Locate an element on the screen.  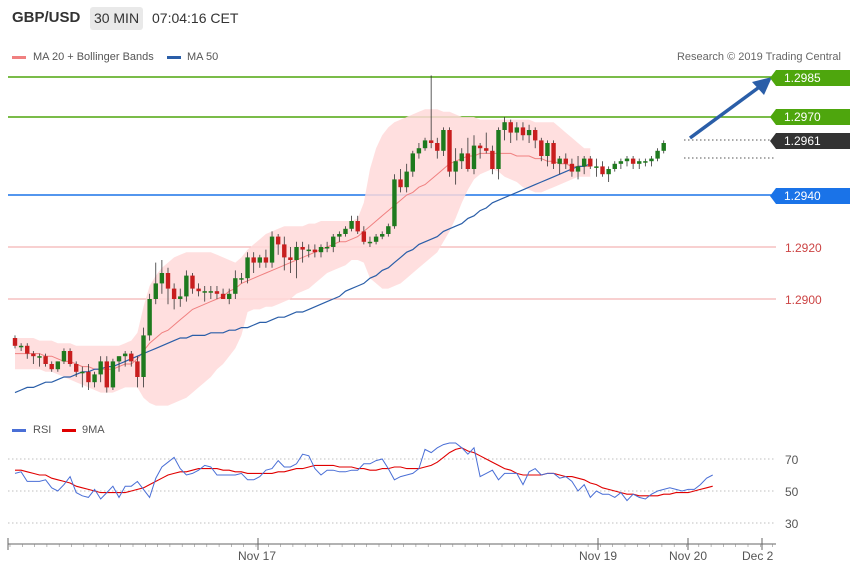
research-credit: Research © 2019 Trading Central is located at coordinates (758, 57).